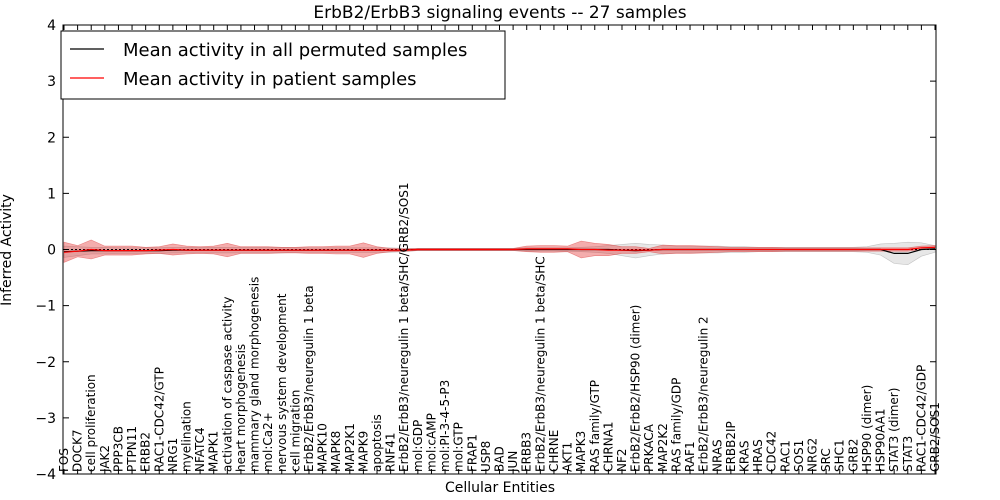 The image size is (1000, 500). I want to click on x-tick-label: ErbB2/ErbB2/HSP90 (dimer), so click(636, 388).